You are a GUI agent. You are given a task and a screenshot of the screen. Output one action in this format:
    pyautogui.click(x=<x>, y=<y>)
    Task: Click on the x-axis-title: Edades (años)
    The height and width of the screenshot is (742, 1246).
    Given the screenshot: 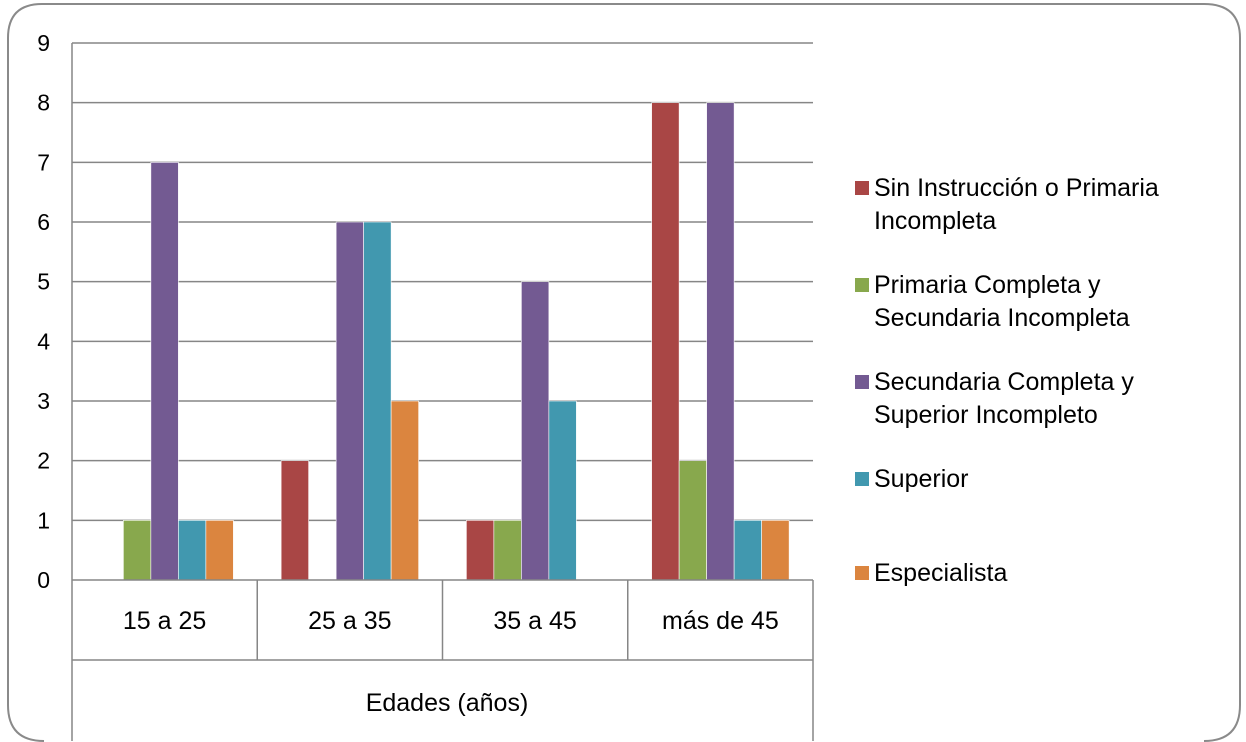 What is the action you would take?
    pyautogui.click(x=447, y=703)
    